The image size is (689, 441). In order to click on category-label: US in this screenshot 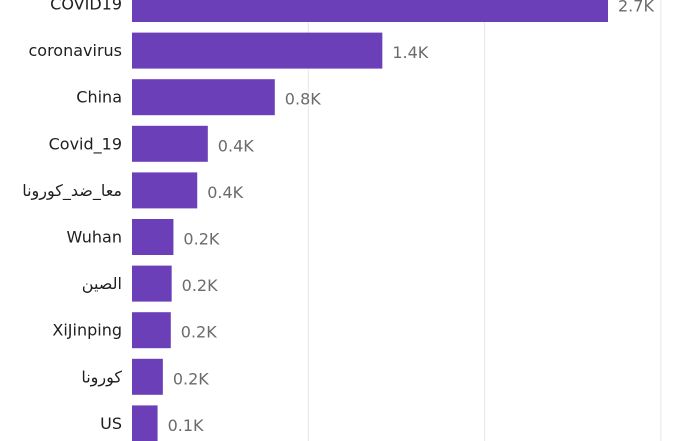, I will do `click(111, 423)`.